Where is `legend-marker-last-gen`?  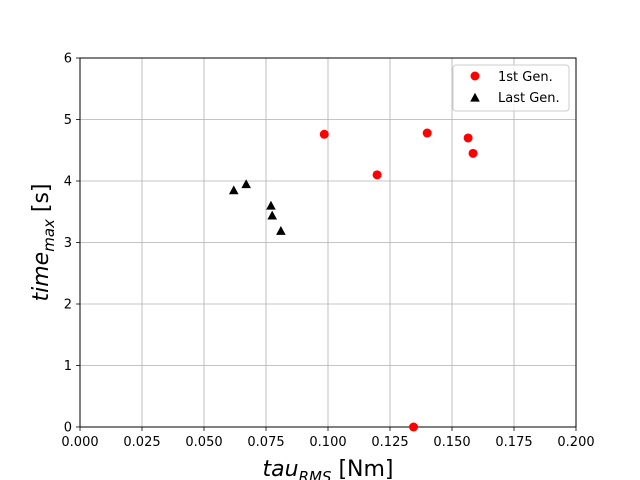 legend-marker-last-gen is located at coordinates (475, 97).